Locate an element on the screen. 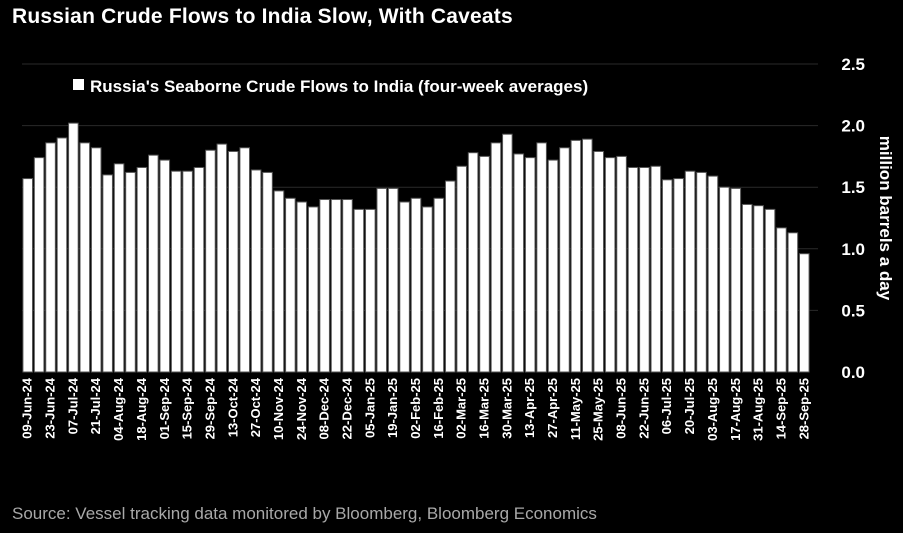 Image resolution: width=903 pixels, height=533 pixels. x-tick-label: 02-Mar-25 is located at coordinates (461, 408).